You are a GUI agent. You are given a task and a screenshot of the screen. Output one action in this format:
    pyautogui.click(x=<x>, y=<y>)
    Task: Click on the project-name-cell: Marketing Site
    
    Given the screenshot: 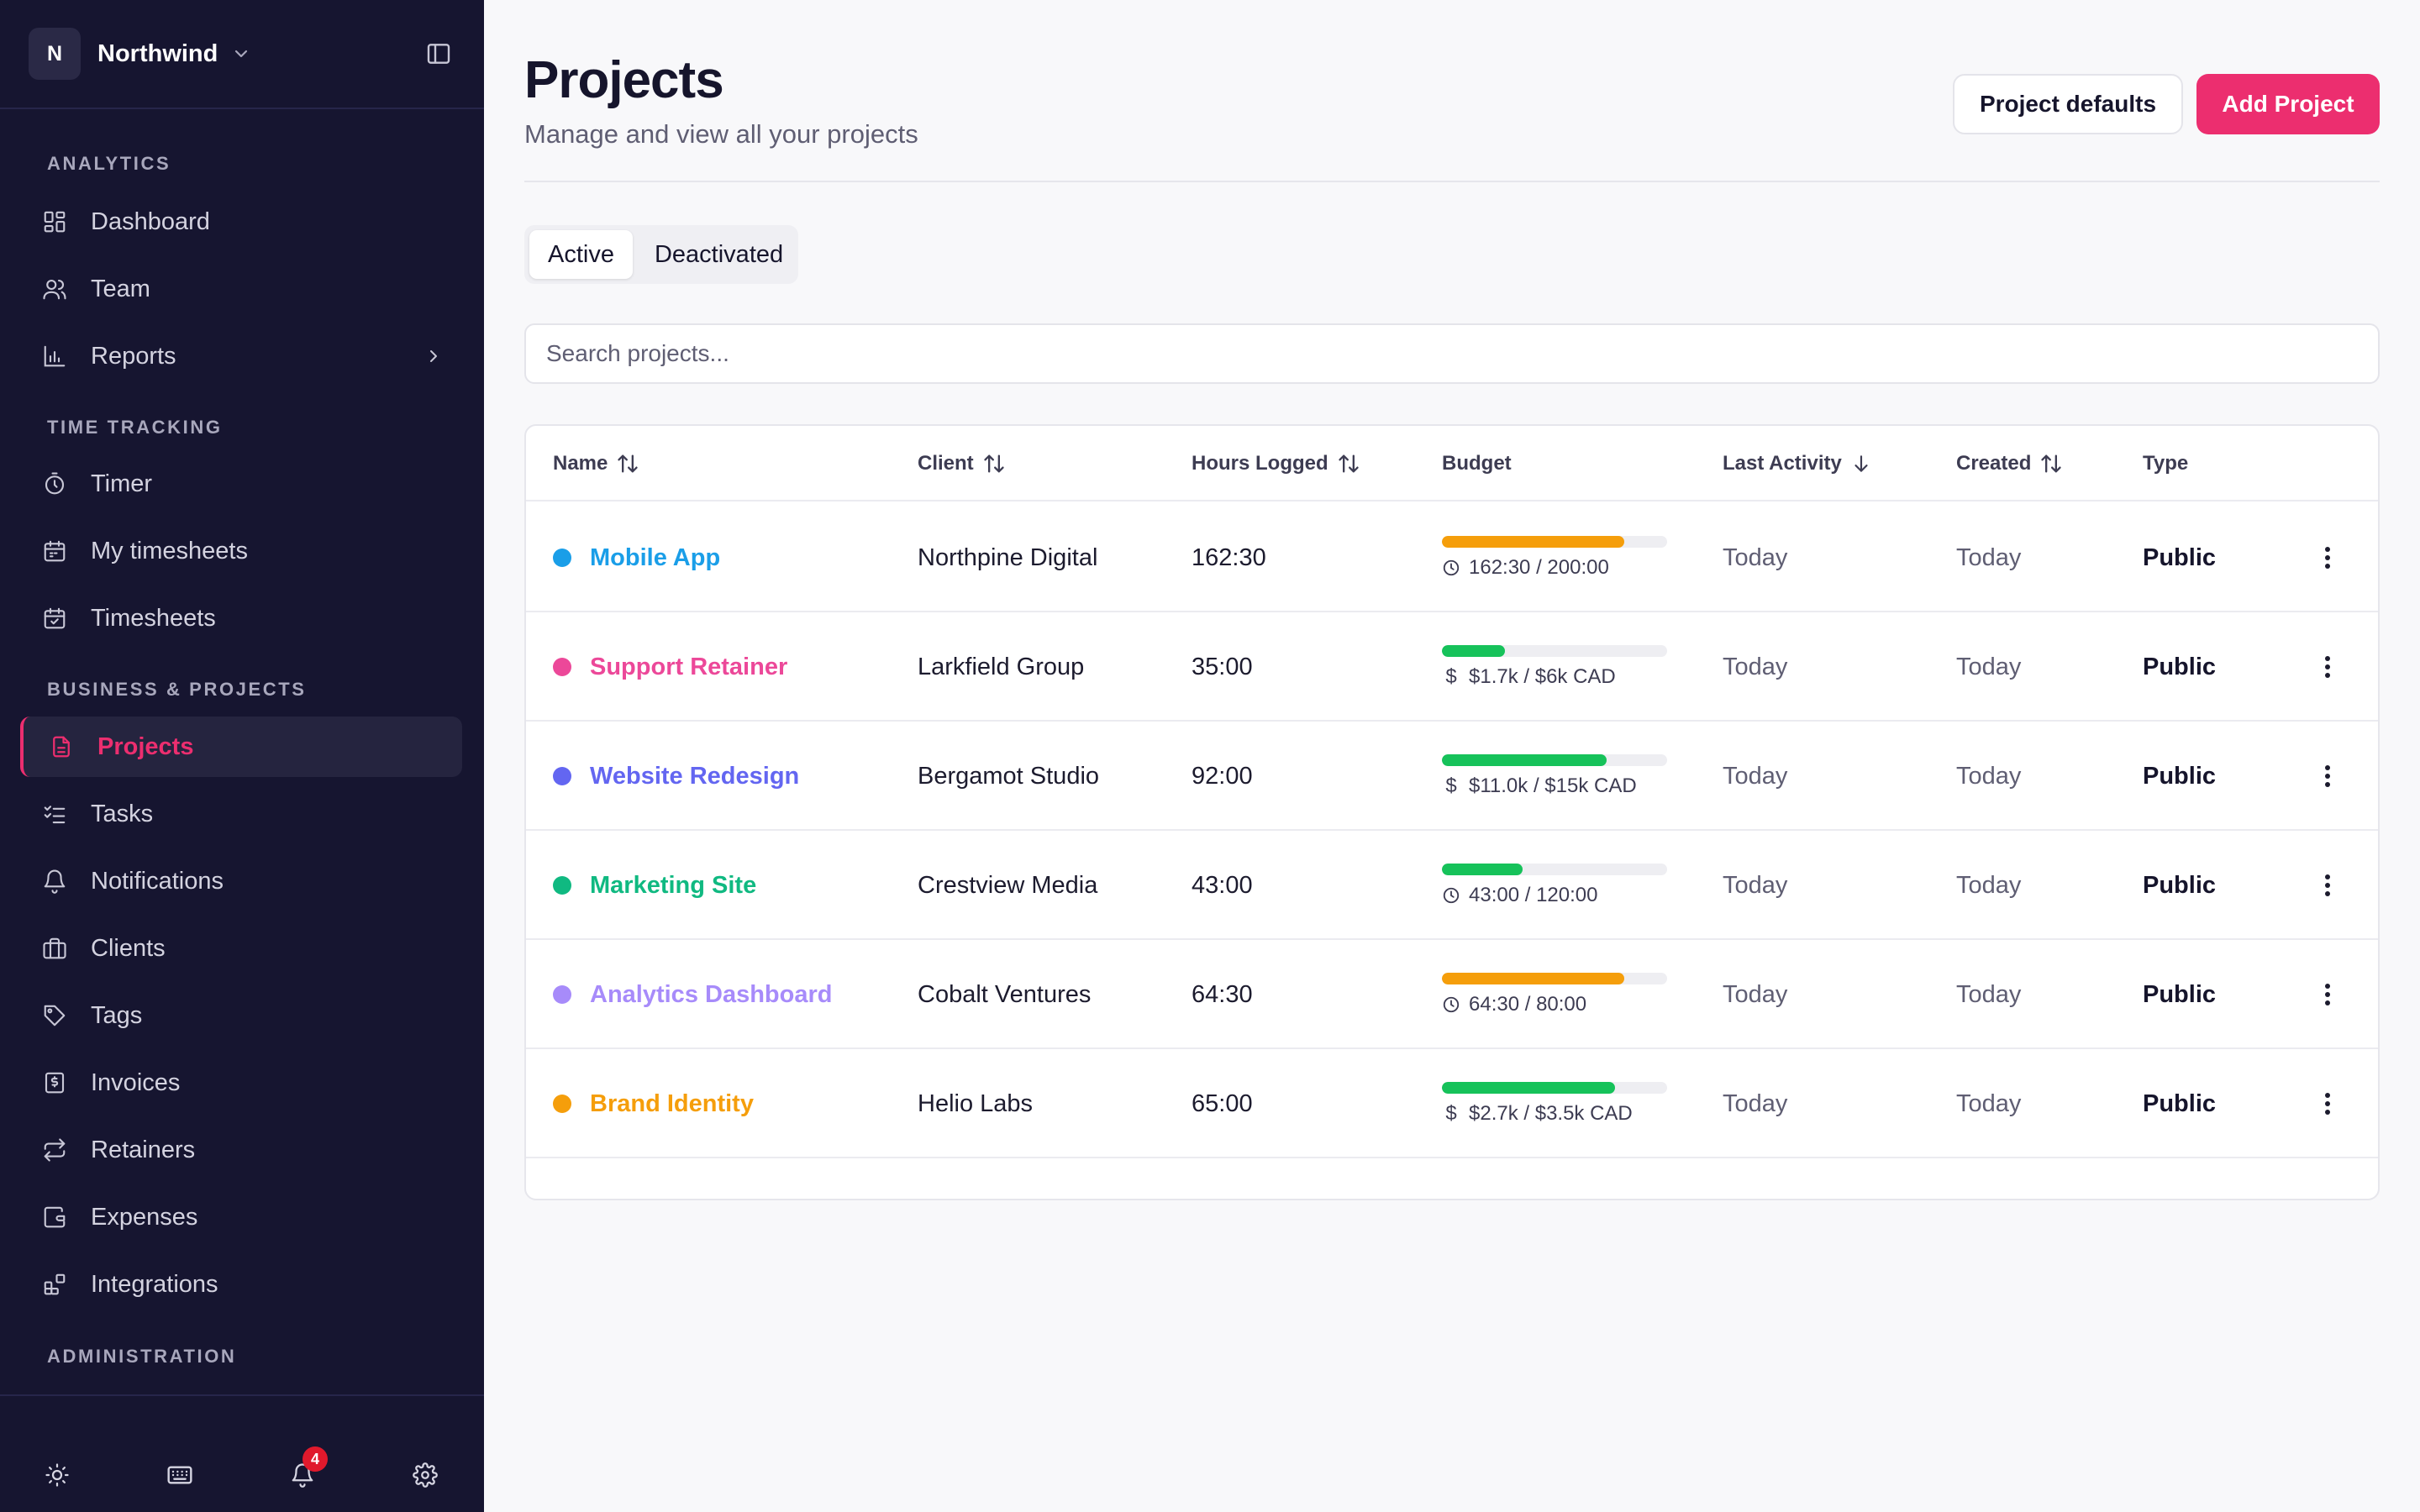 What is the action you would take?
    pyautogui.click(x=654, y=885)
    